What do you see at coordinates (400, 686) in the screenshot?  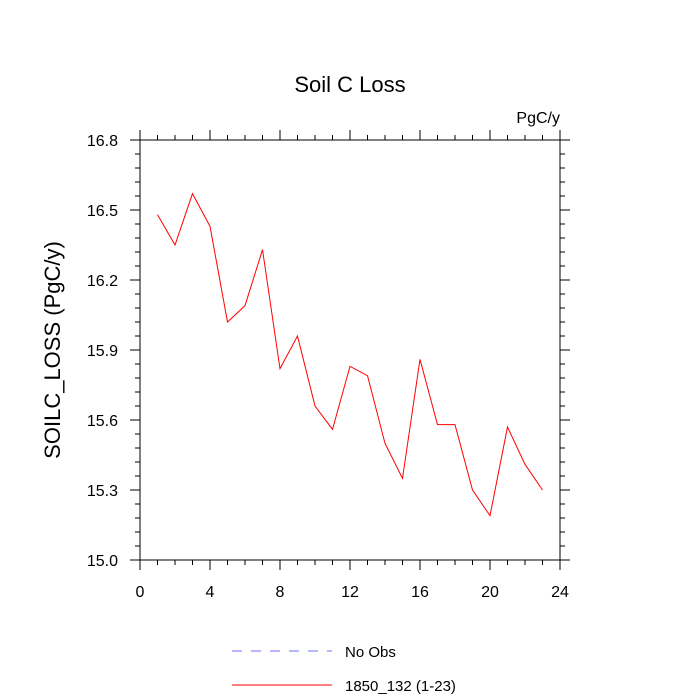 I see `legend-label-1850-132: 1850_132 (1-23)` at bounding box center [400, 686].